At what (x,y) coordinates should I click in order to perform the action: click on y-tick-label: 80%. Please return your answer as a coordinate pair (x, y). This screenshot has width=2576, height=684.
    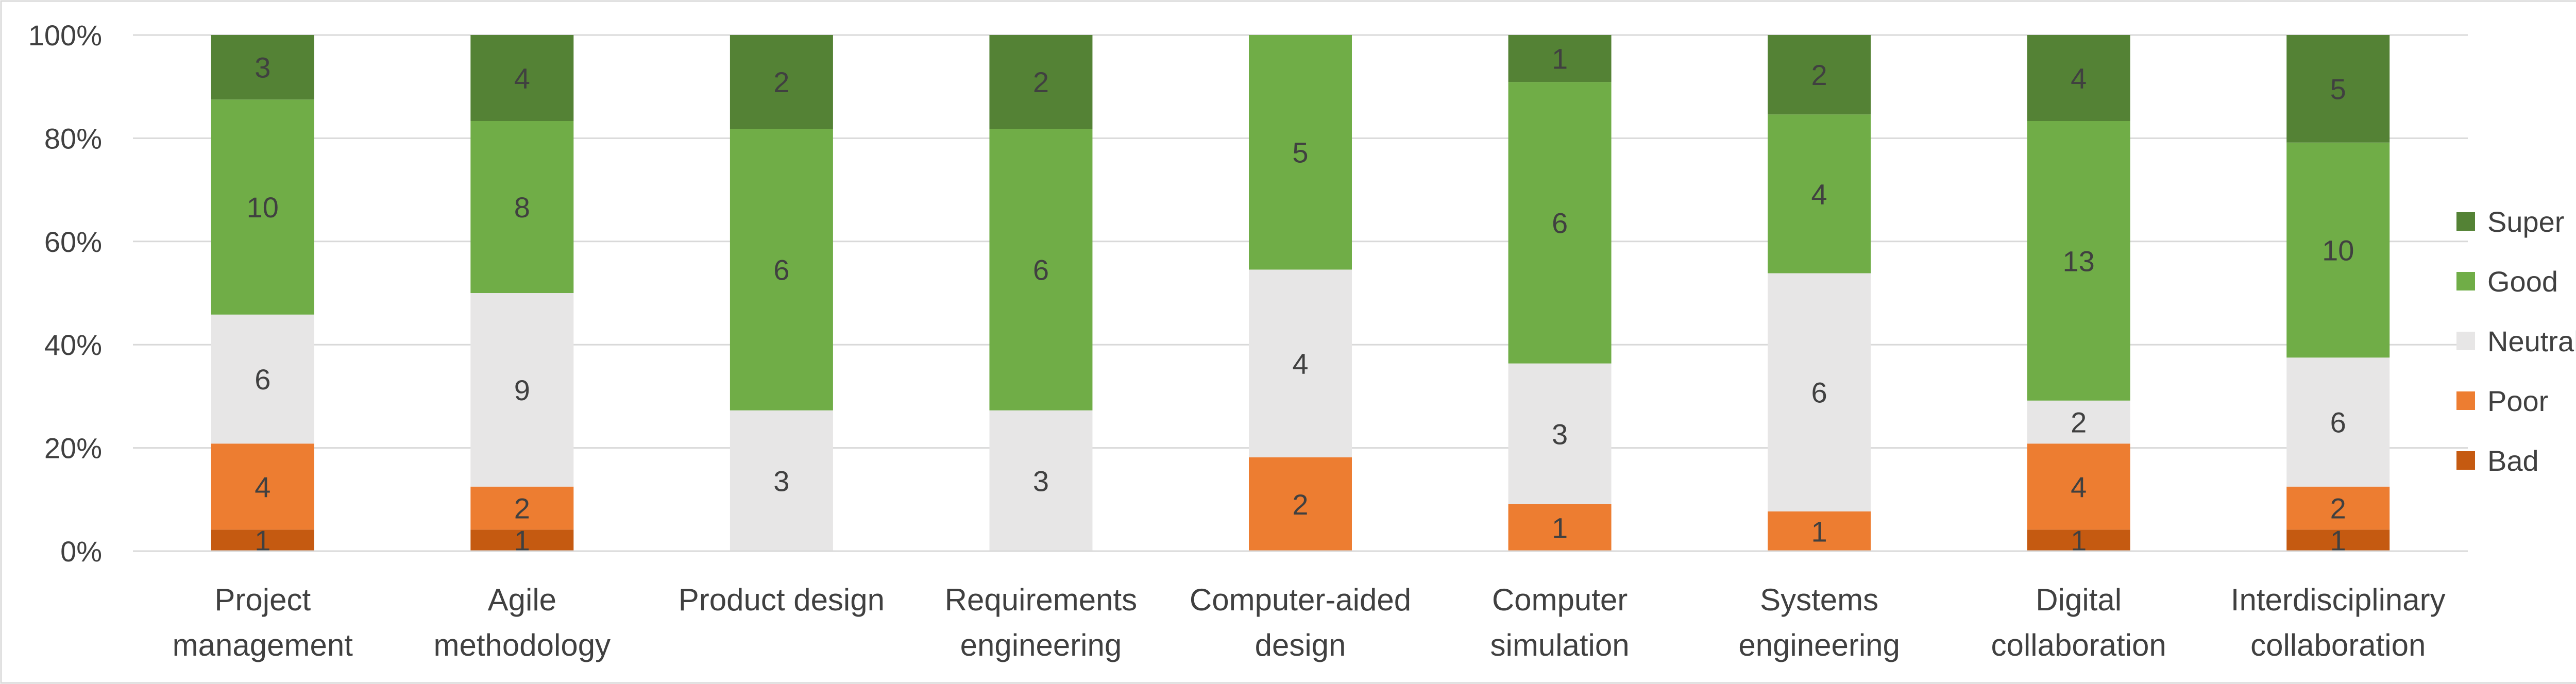
    Looking at the image, I should click on (73, 138).